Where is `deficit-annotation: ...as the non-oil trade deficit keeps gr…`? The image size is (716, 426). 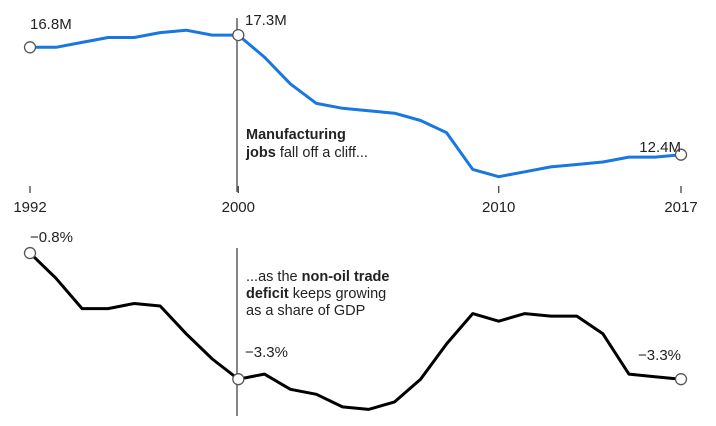 deficit-annotation: ...as the non-oil trade deficit keeps gr… is located at coordinates (319, 294).